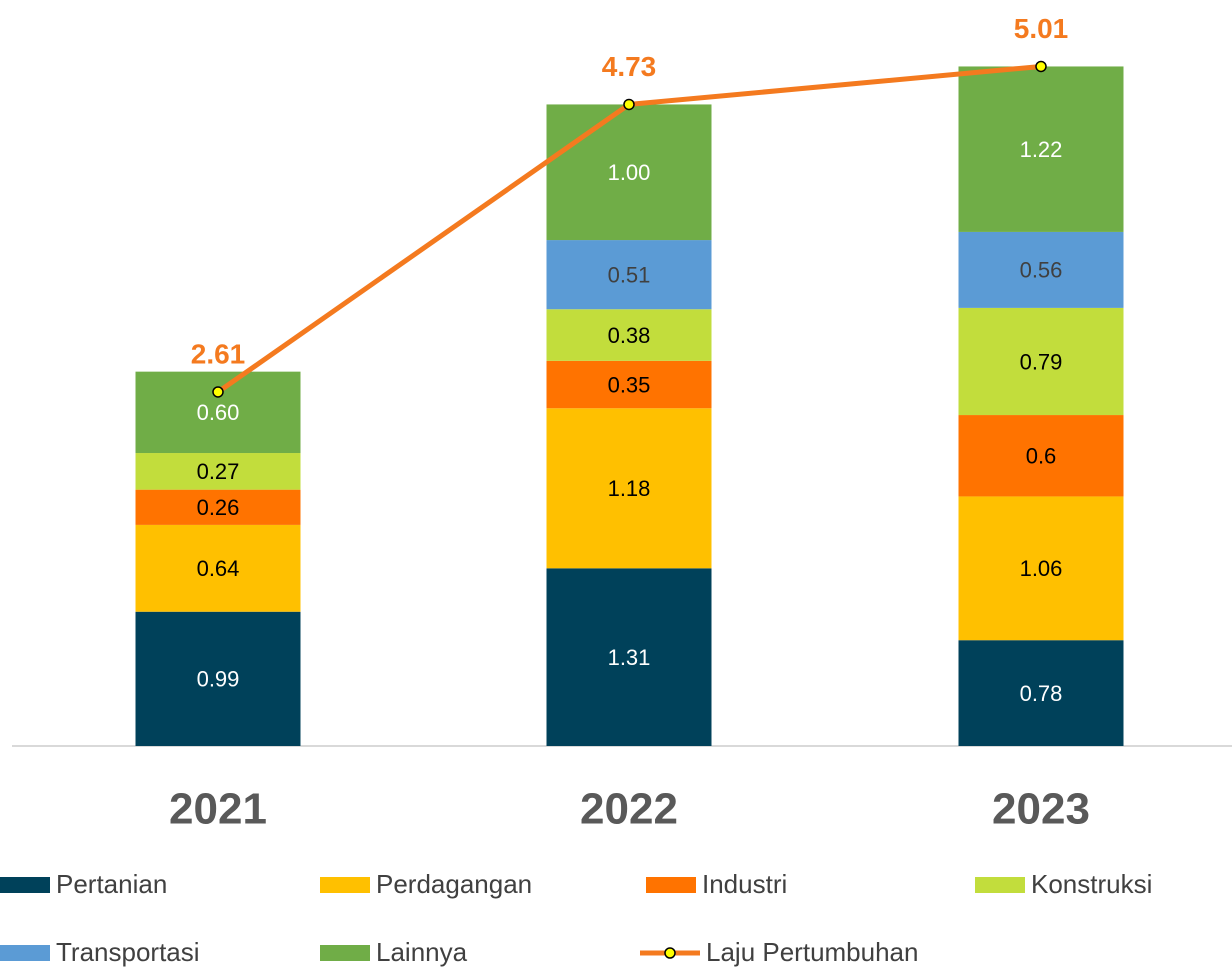 This screenshot has width=1232, height=978. I want to click on data-label: 0.56, so click(1041, 270).